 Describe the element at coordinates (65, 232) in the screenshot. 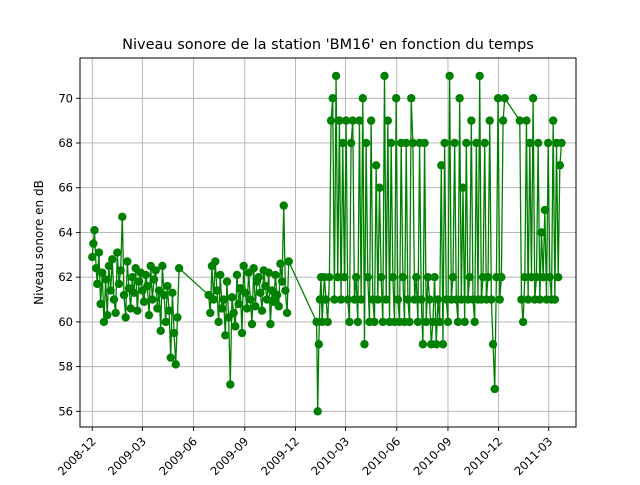

I see `y-tick-label: 64` at that location.